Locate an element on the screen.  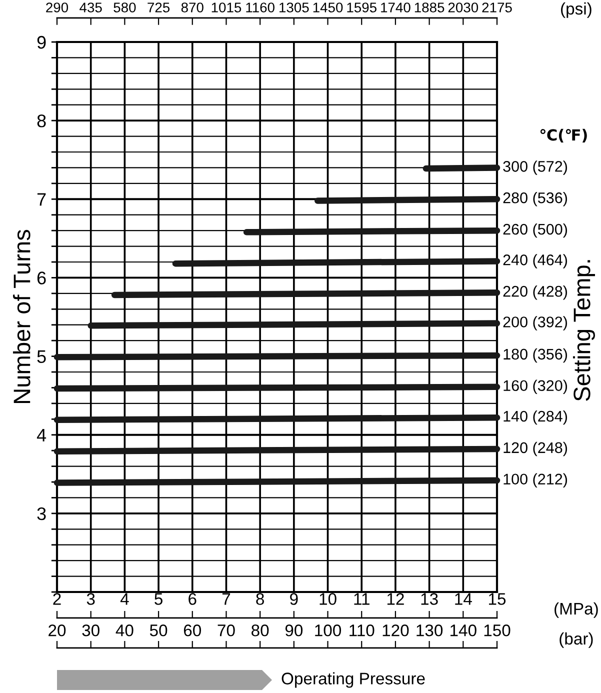
text: 40 is located at coordinates (125, 630).